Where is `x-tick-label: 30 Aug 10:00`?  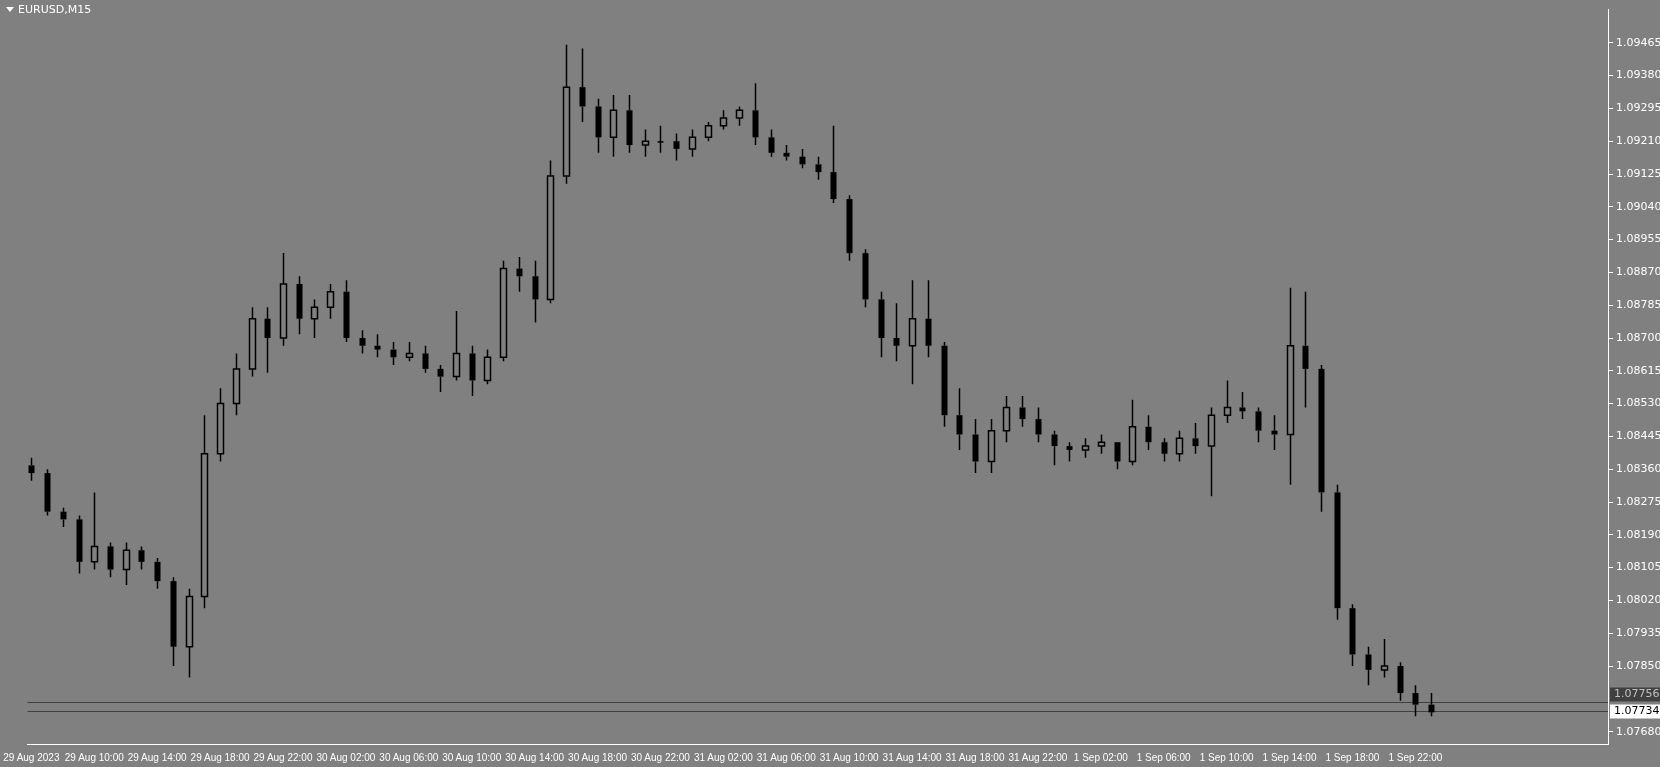 x-tick-label: 30 Aug 10:00 is located at coordinates (472, 757).